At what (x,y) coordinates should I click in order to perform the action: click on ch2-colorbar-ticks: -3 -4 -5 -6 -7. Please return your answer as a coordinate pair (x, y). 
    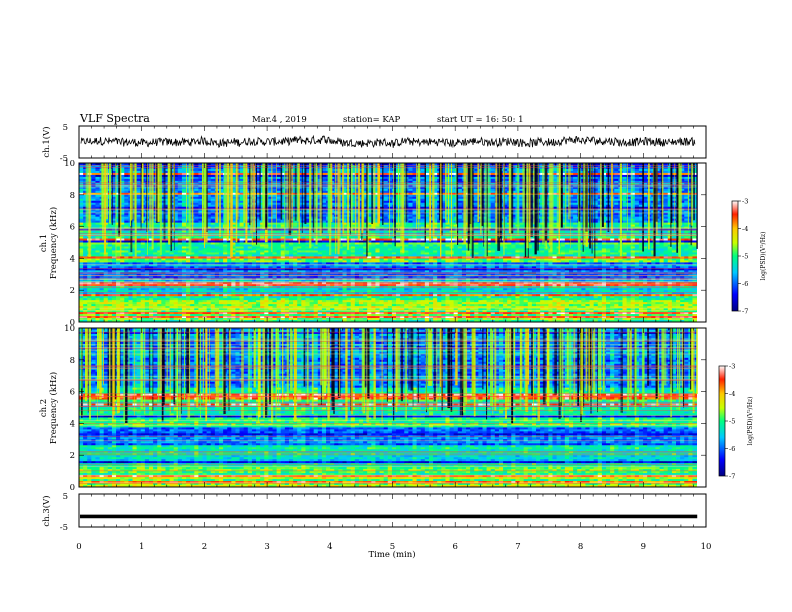
    Looking at the image, I should click on (730, 422).